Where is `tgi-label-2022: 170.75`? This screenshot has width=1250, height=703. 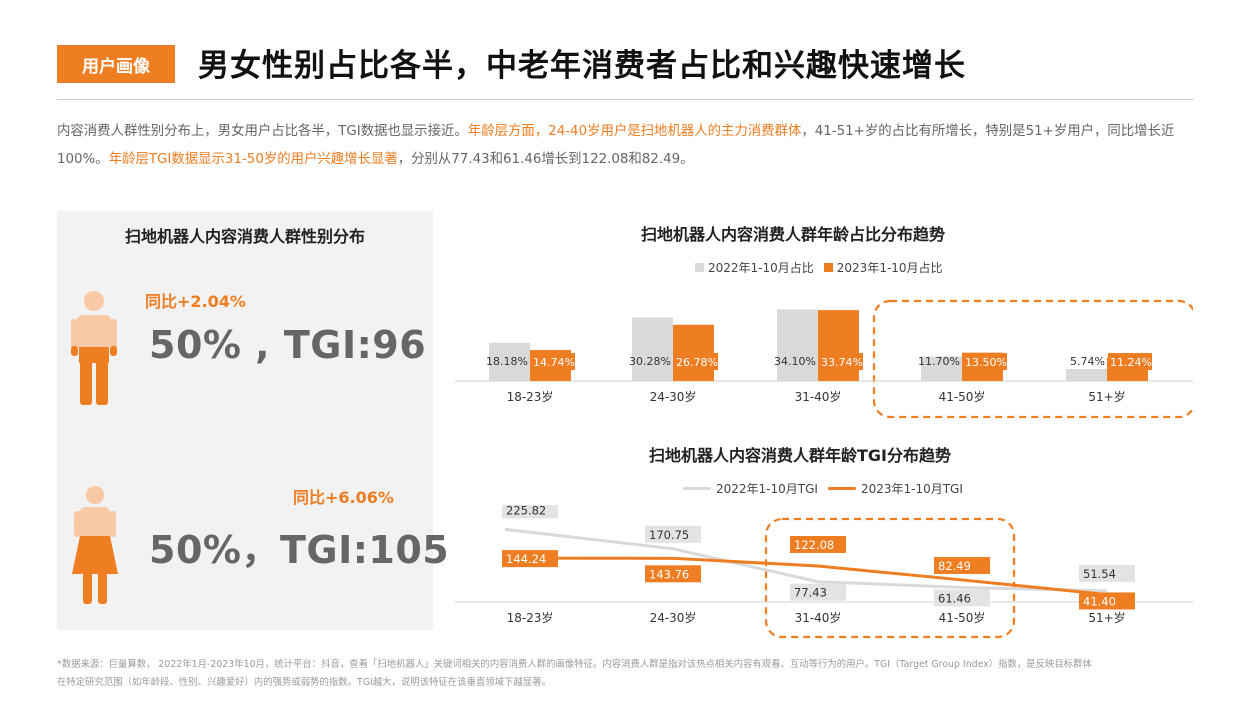
tgi-label-2022: 170.75 is located at coordinates (669, 535).